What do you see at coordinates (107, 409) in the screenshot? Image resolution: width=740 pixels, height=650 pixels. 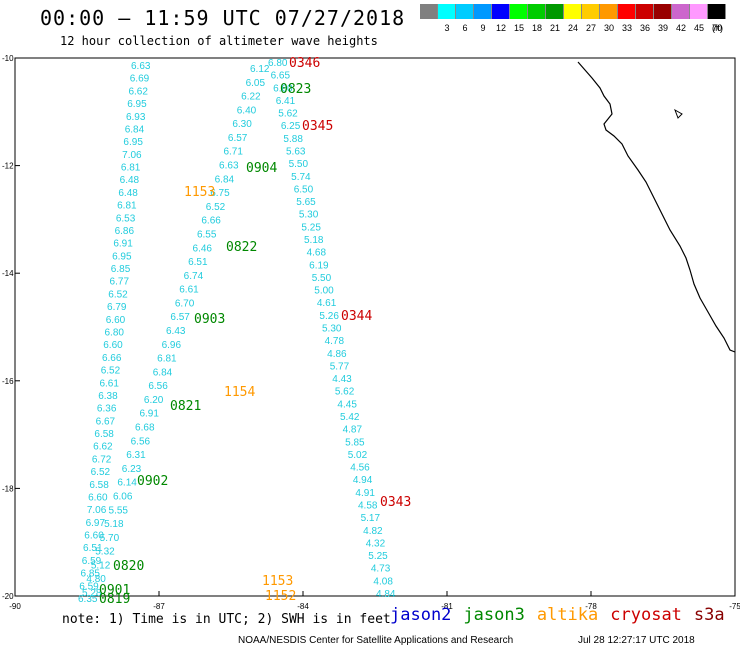 I see `swh-value: 6.36` at bounding box center [107, 409].